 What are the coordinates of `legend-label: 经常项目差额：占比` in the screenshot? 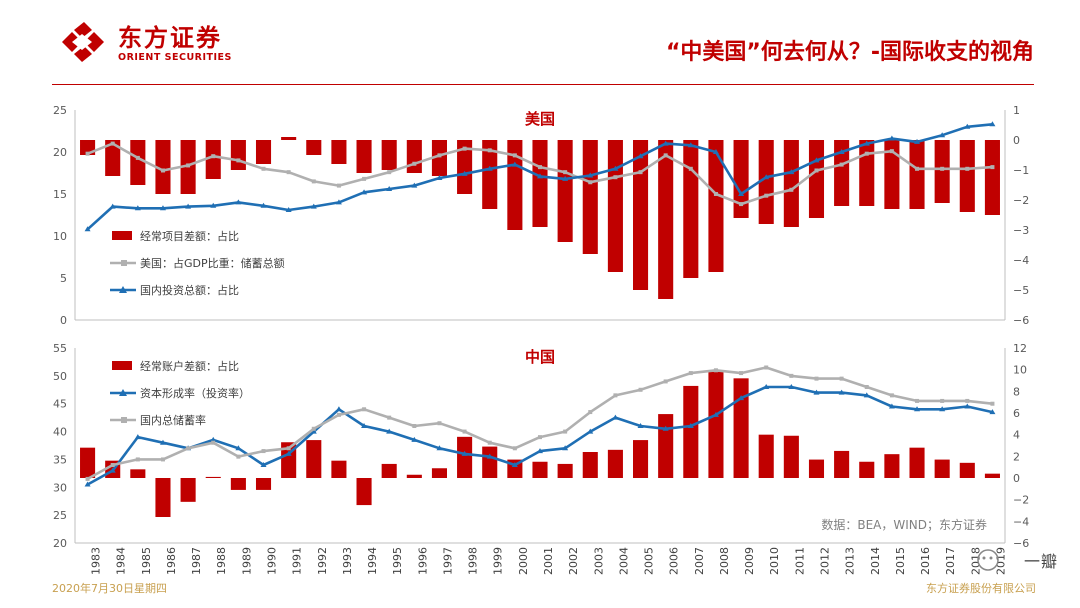 It's located at (189, 236).